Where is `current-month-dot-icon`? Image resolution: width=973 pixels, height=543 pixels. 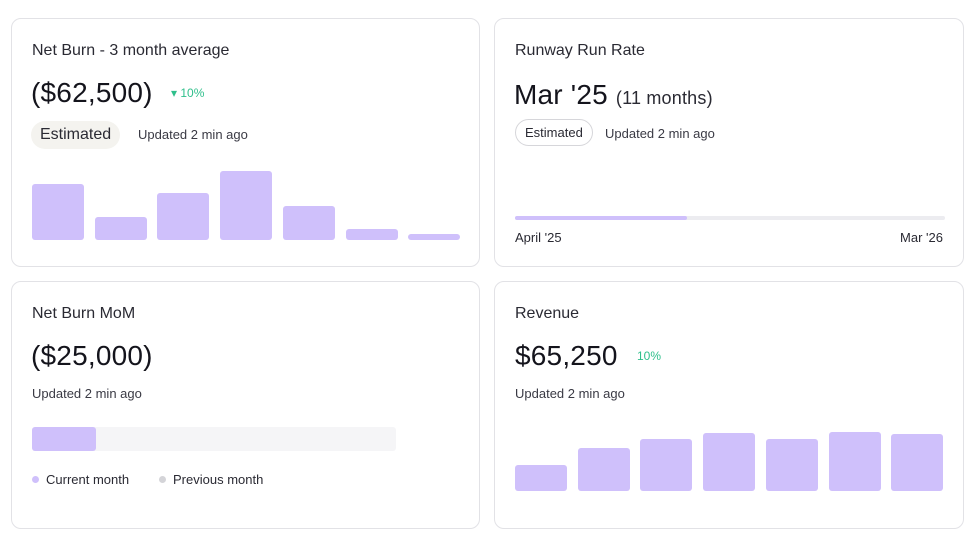
current-month-dot-icon is located at coordinates (35, 480).